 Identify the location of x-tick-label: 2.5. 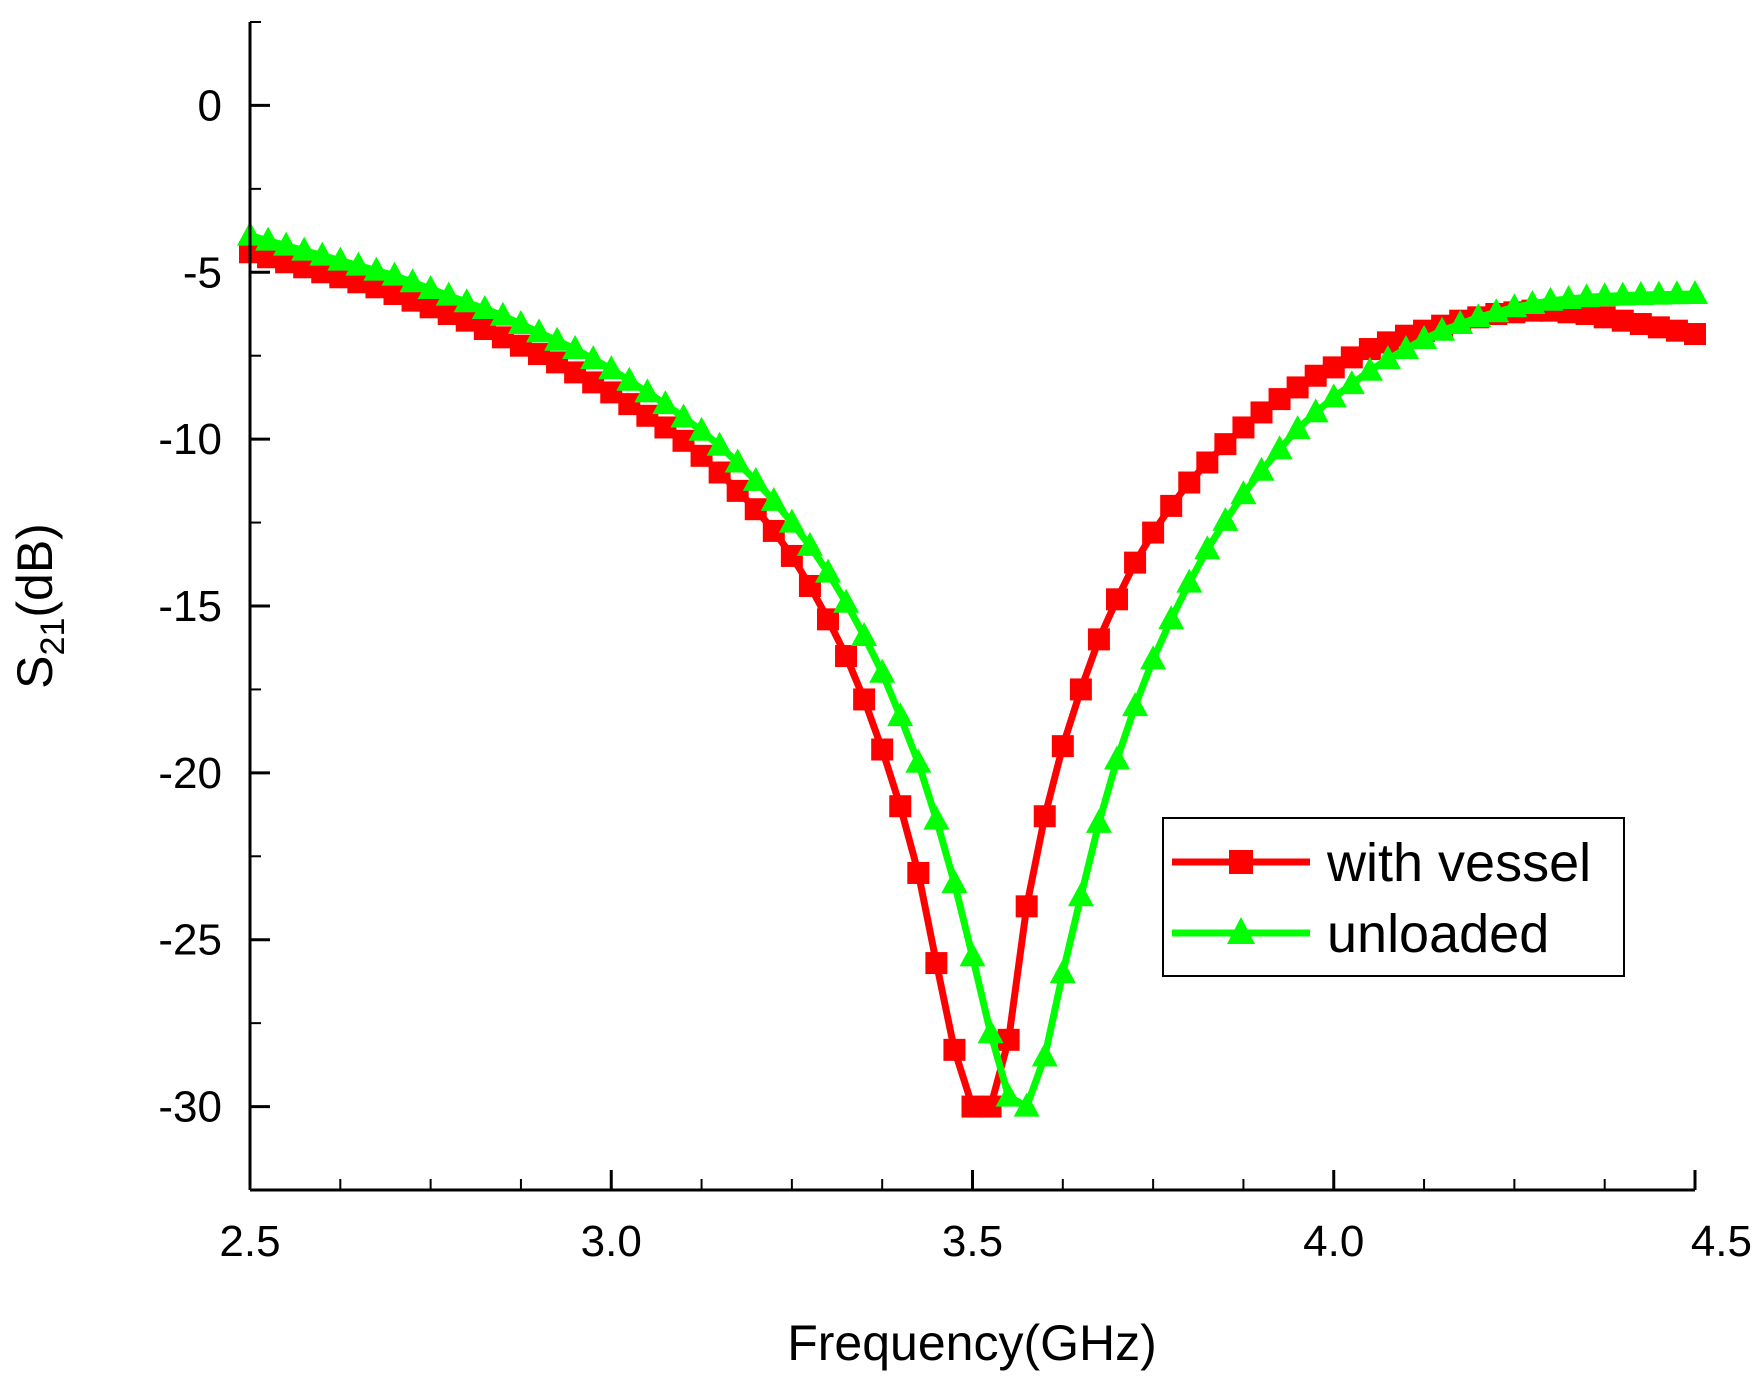
(249, 1241).